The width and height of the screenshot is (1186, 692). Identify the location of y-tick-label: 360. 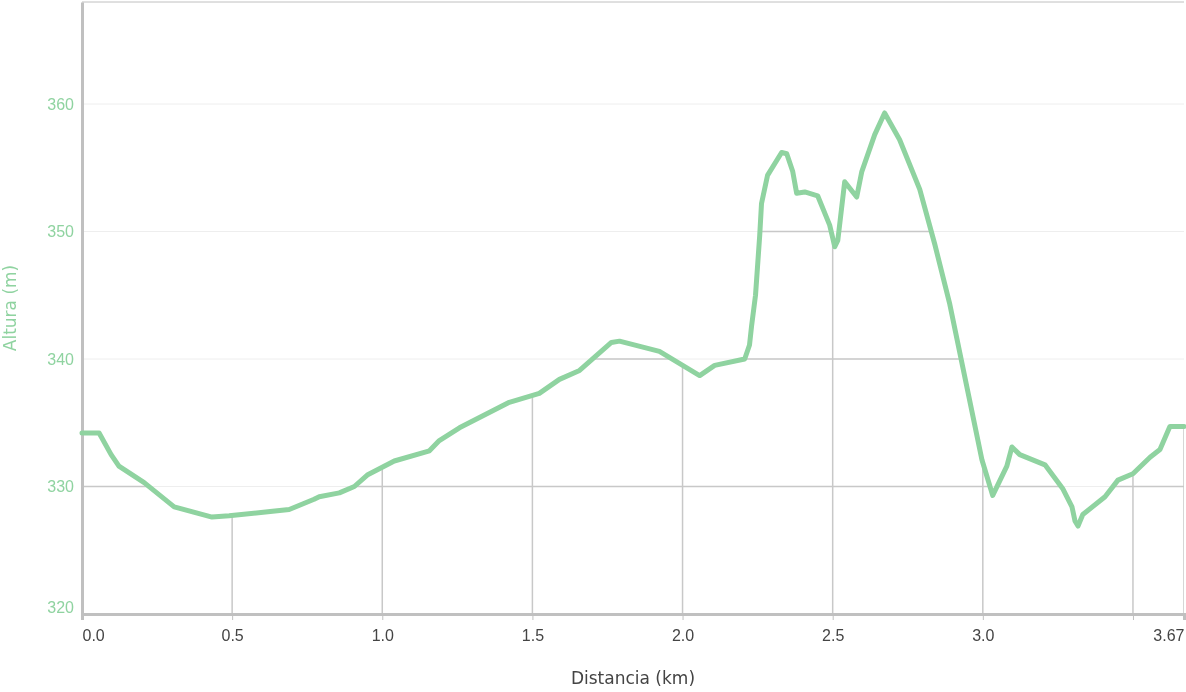
(61, 104).